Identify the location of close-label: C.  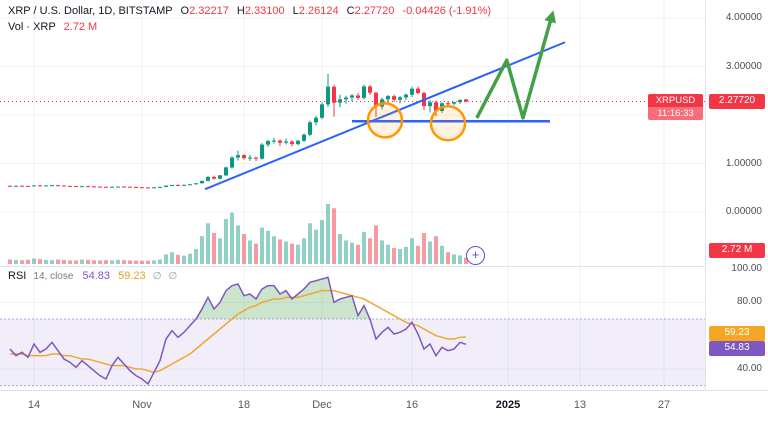
(350, 11).